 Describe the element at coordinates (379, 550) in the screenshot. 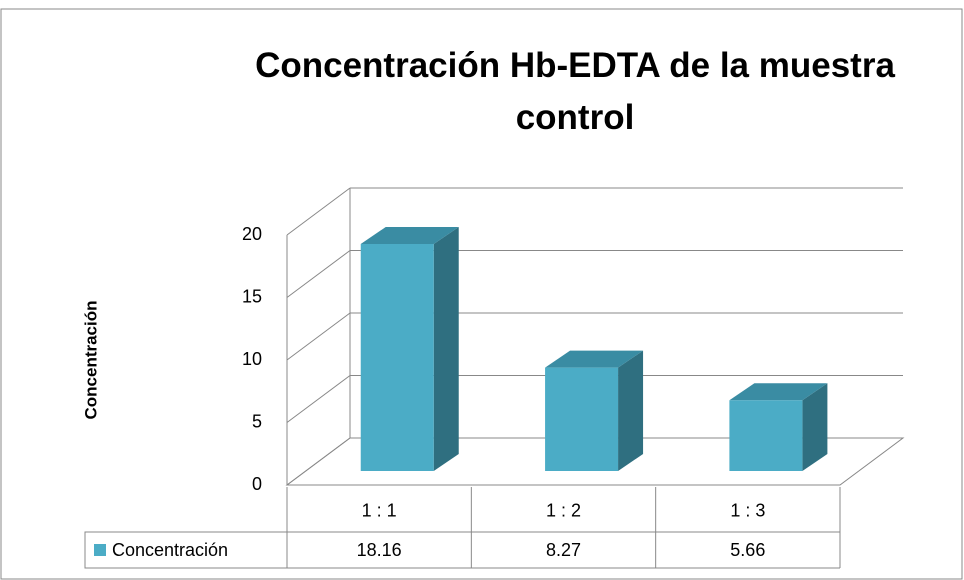

I see `table-value: 18.16` at that location.